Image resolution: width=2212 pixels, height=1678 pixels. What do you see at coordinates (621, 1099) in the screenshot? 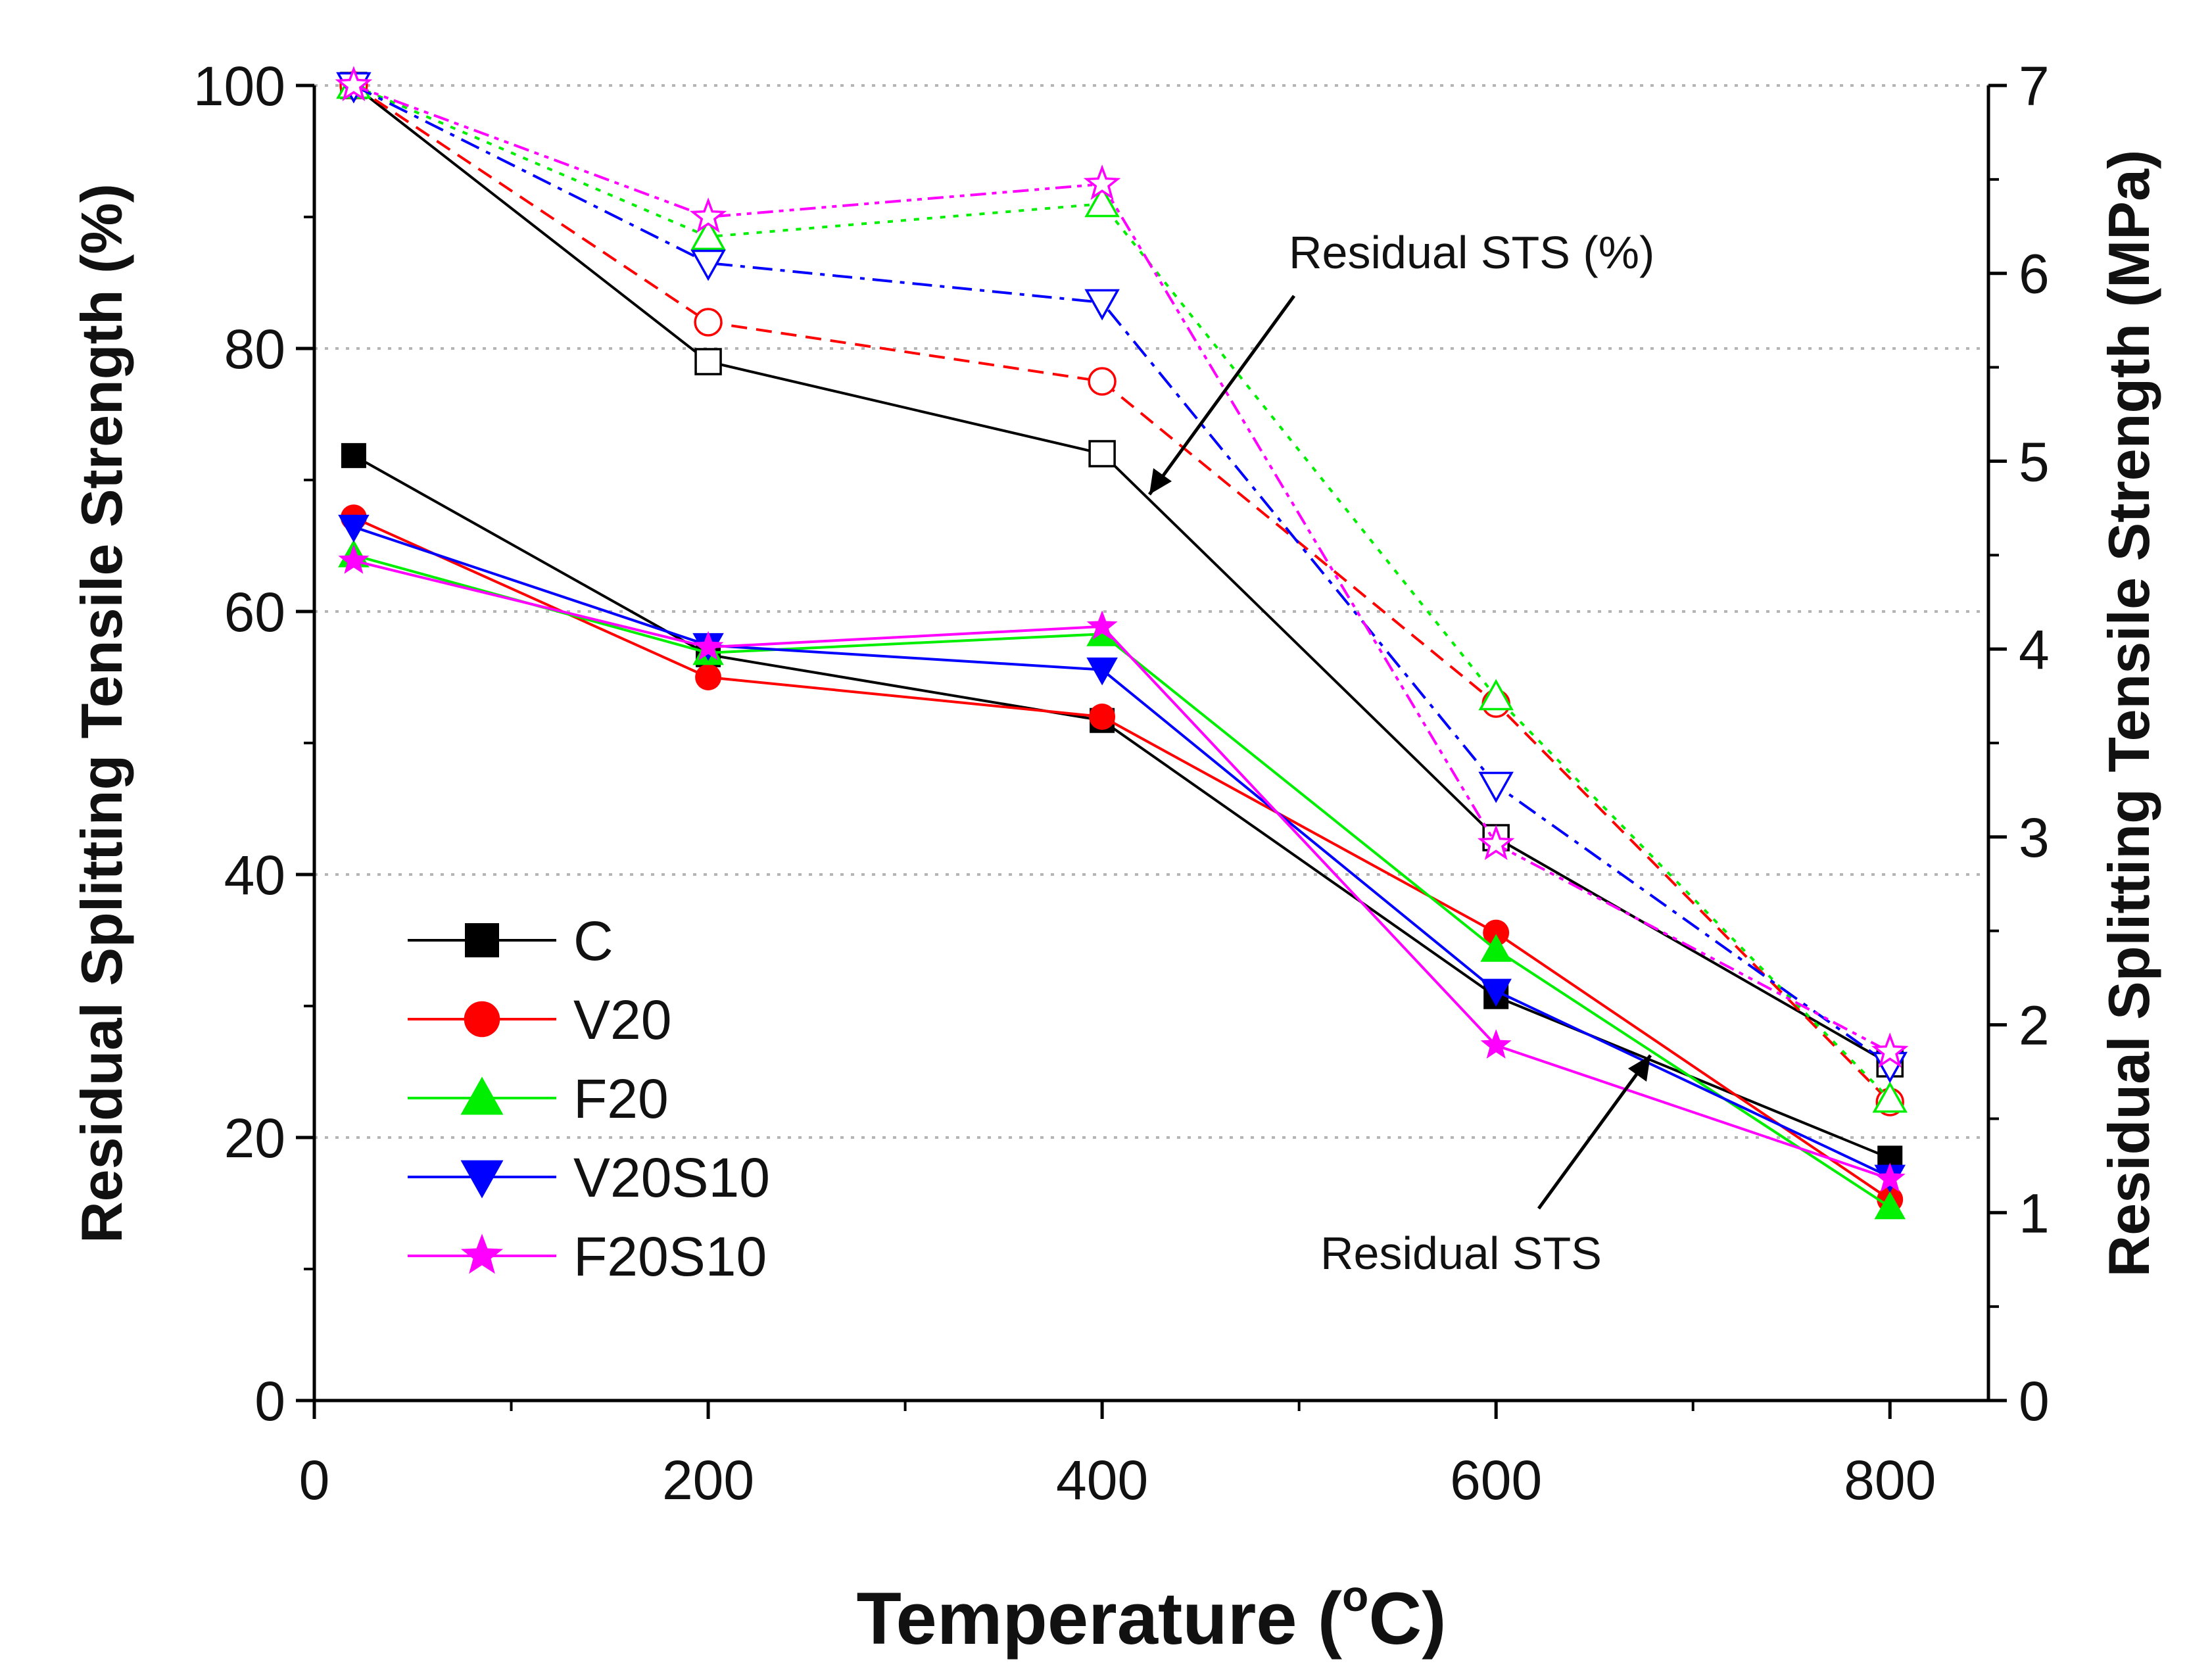
I see `legend-label-F20: F20` at bounding box center [621, 1099].